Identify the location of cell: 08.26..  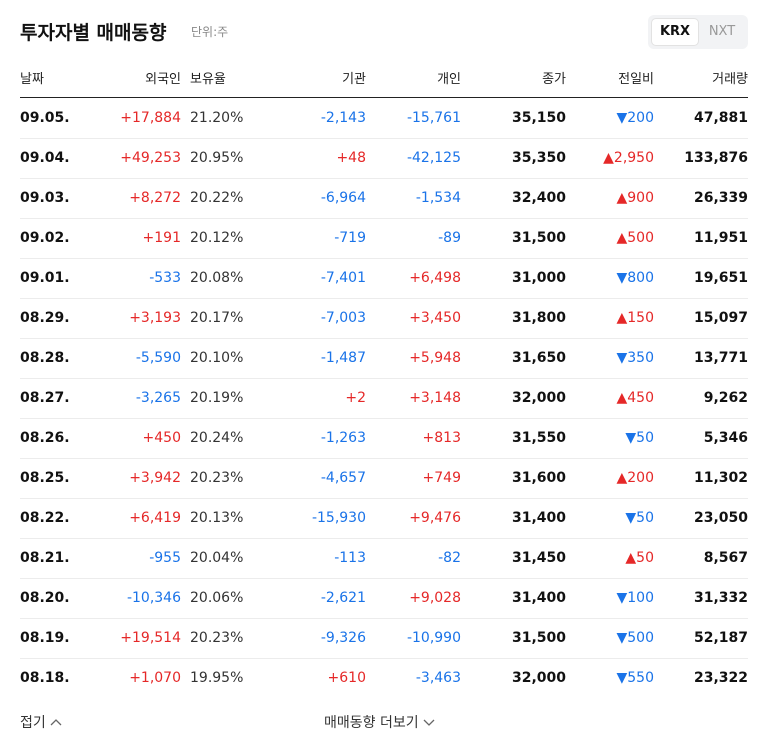
(45, 438).